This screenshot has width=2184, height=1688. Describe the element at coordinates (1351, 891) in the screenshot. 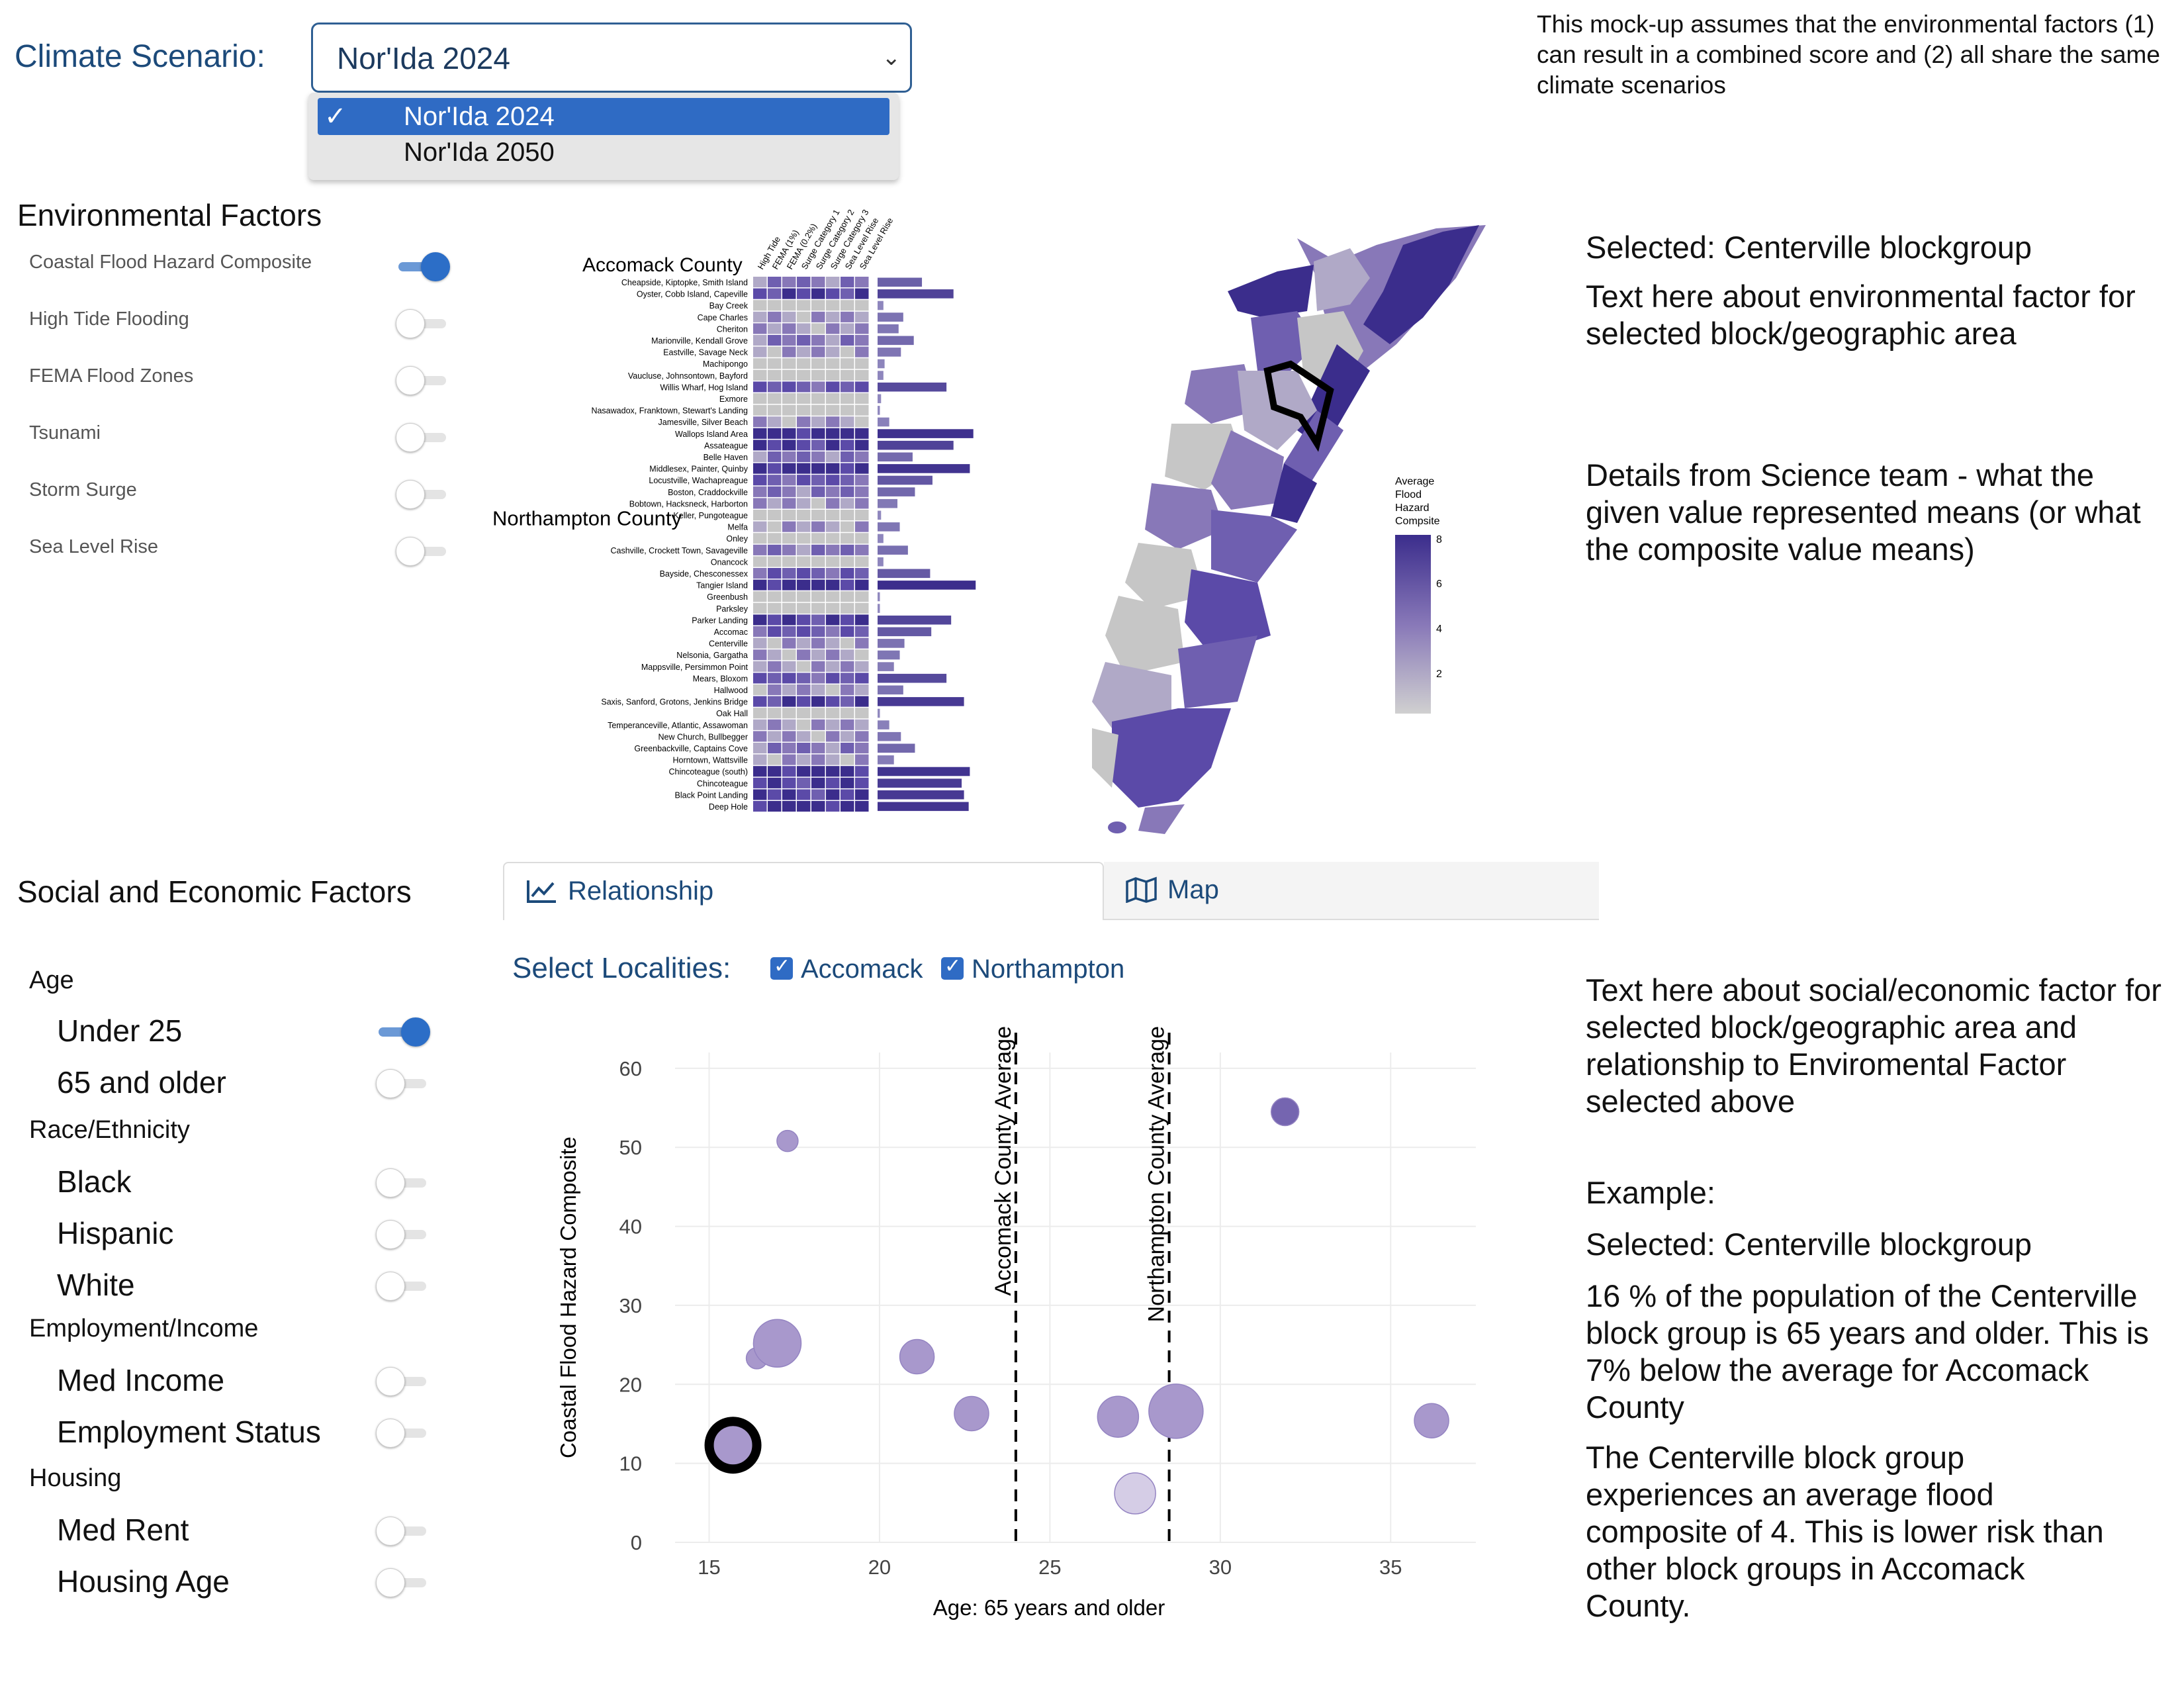

I see `tab-map: Map` at that location.